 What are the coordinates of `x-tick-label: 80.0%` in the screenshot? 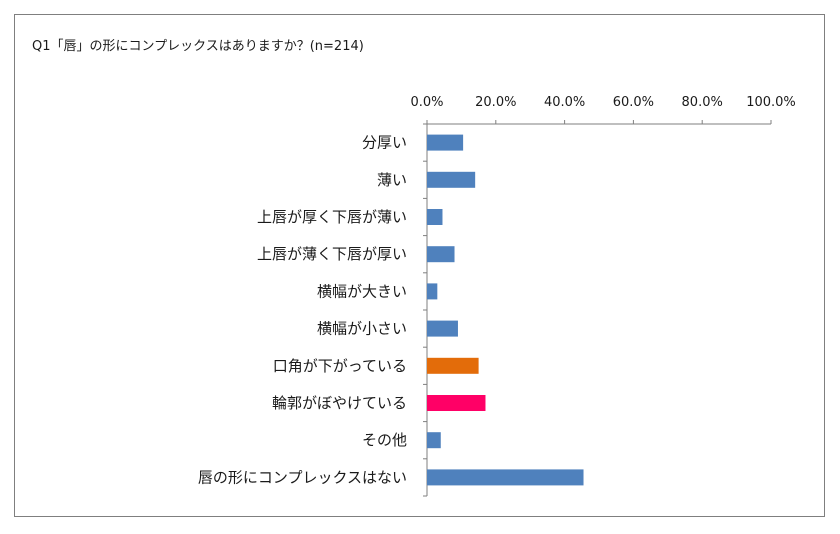 It's located at (702, 102).